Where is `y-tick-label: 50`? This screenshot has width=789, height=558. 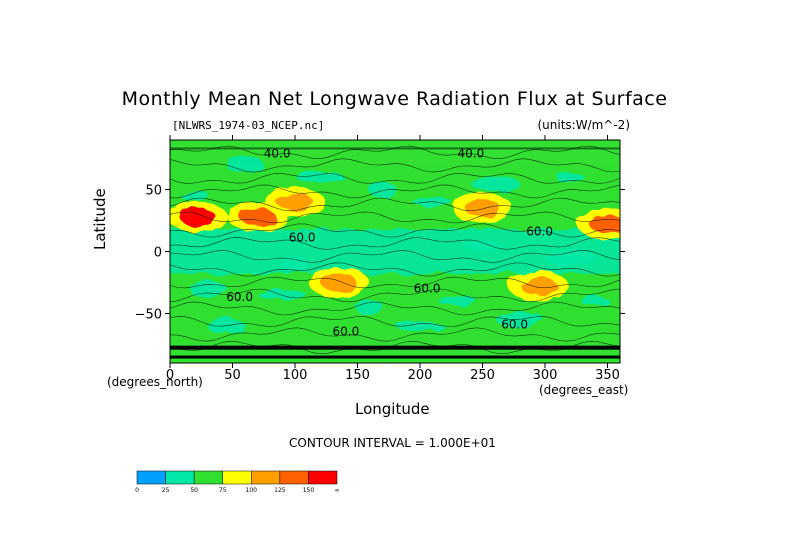 y-tick-label: 50 is located at coordinates (153, 191).